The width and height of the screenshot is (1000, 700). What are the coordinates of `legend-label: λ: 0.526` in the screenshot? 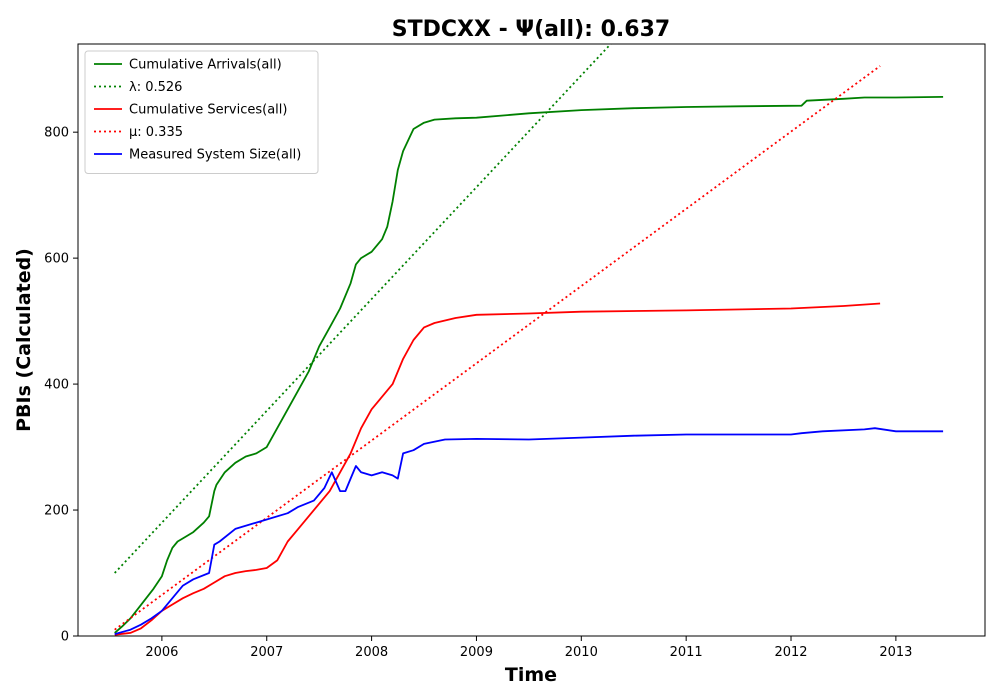 It's located at (155, 87).